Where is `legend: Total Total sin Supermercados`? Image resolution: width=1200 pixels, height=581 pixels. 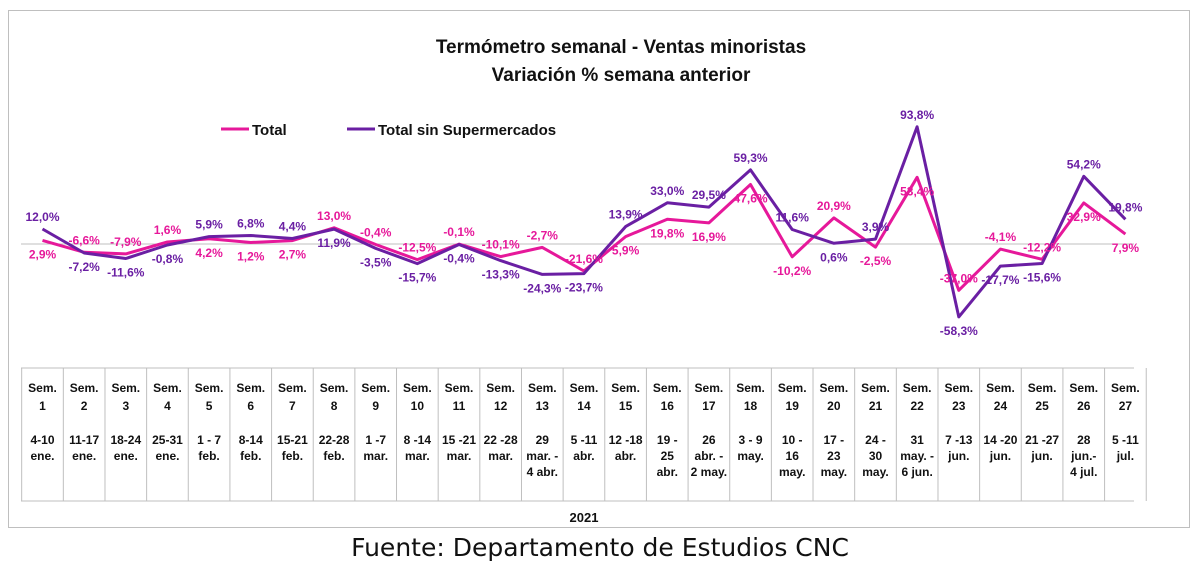
legend: Total Total sin Supermercados is located at coordinates (388, 130).